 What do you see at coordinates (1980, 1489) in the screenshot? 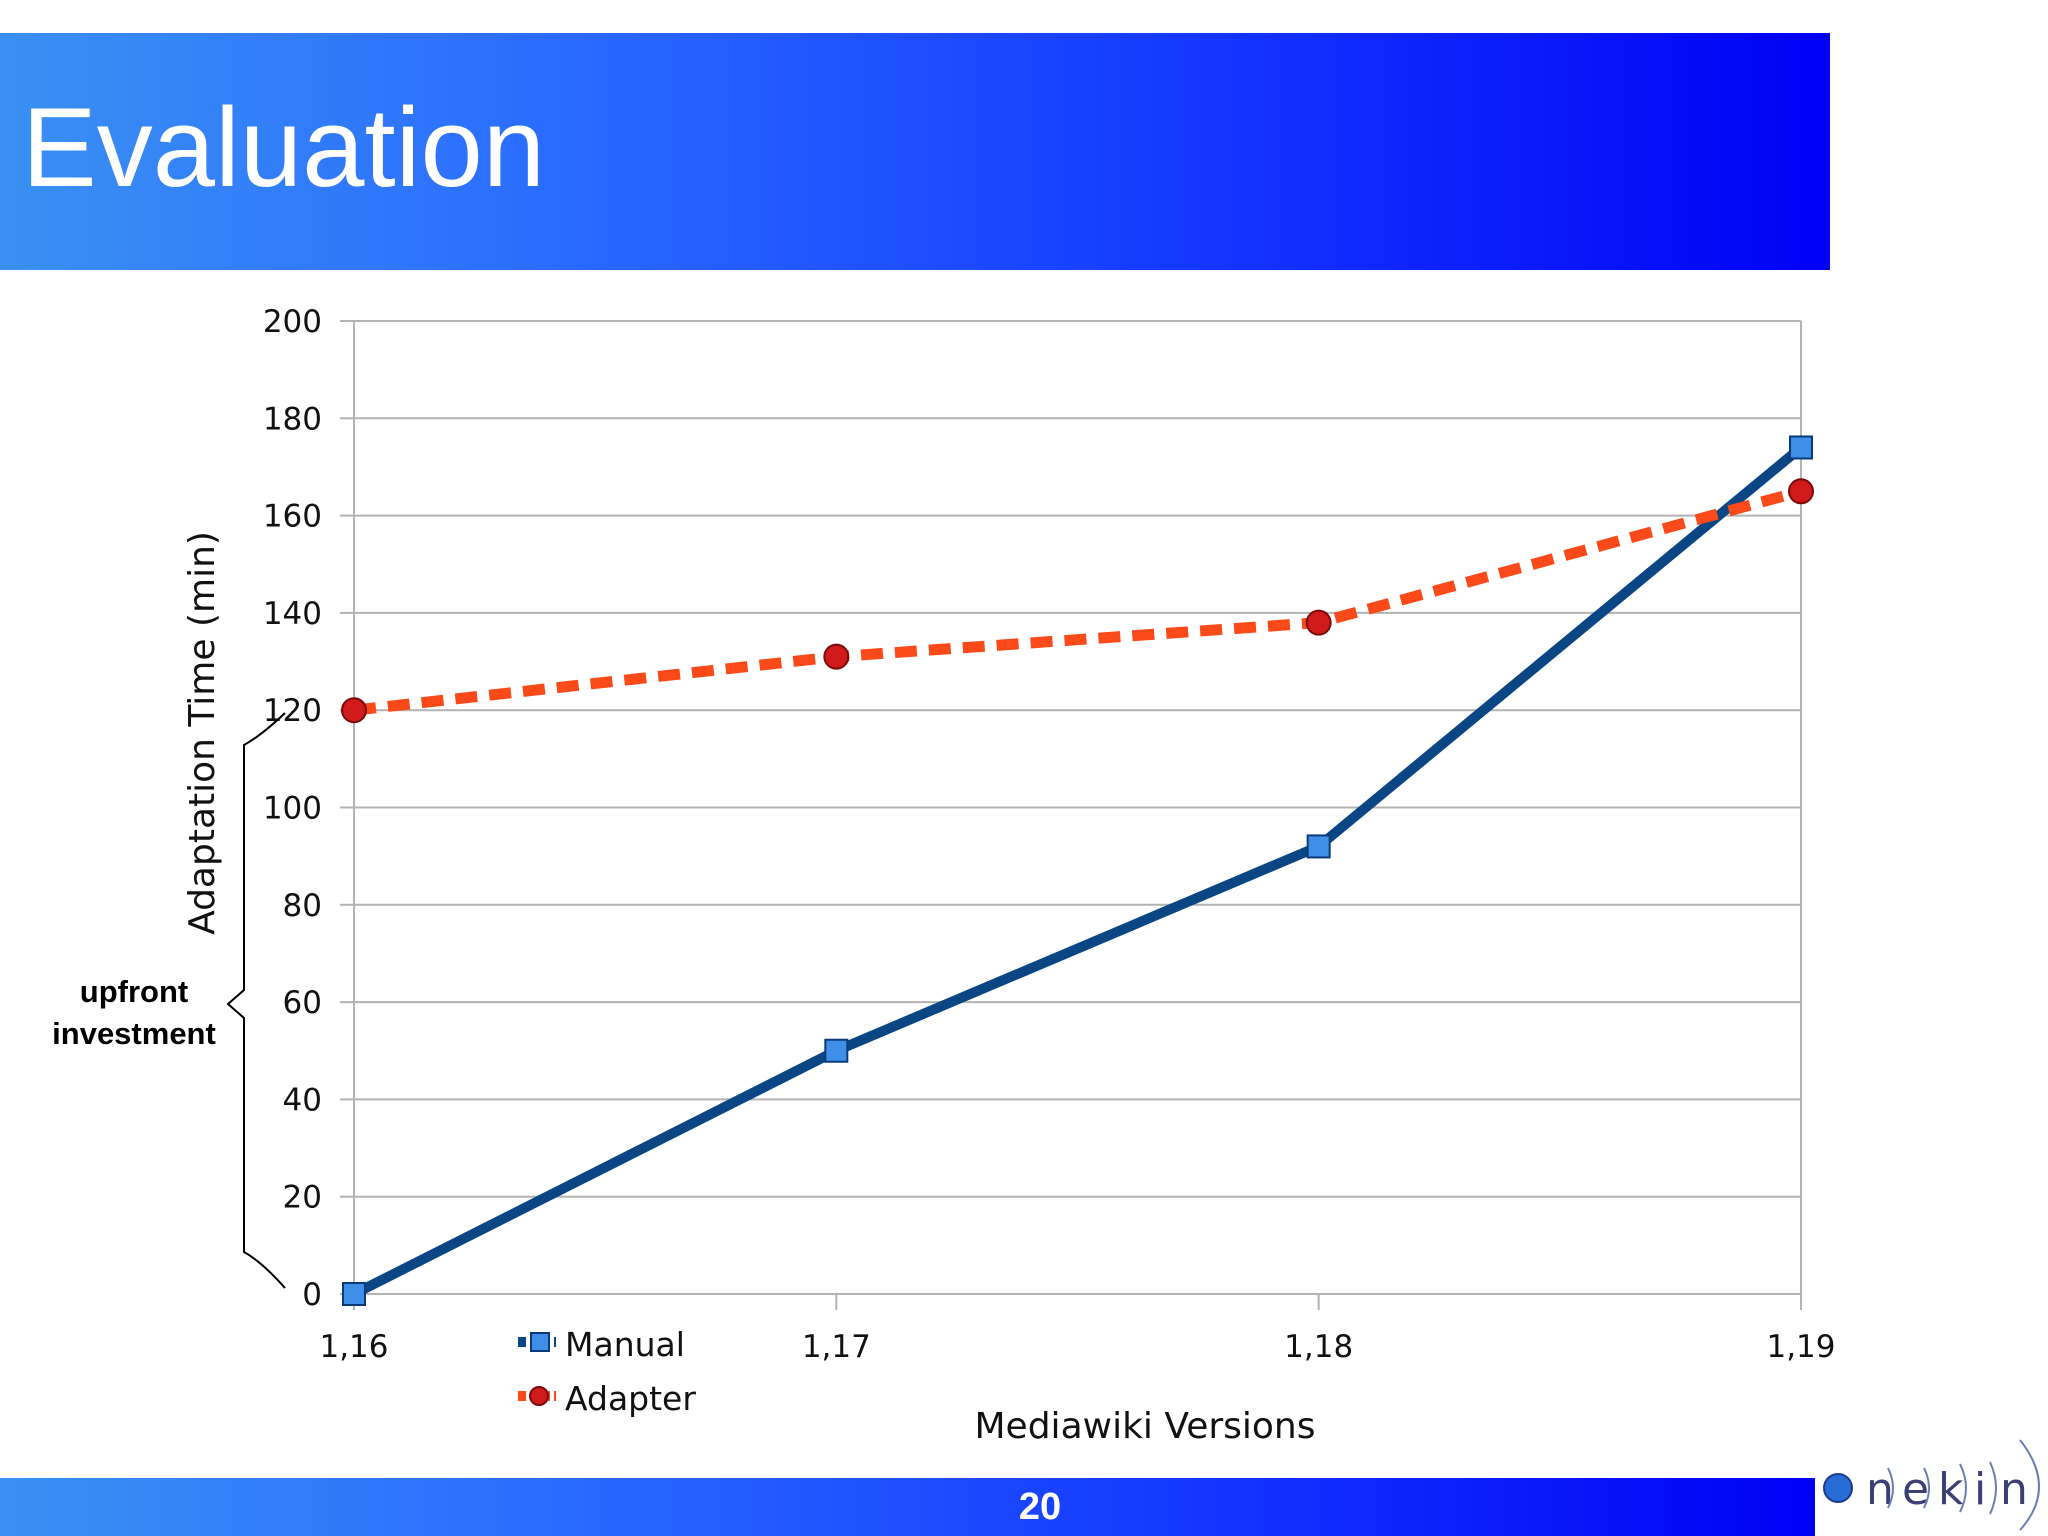
I see `svg-text: i` at bounding box center [1980, 1489].